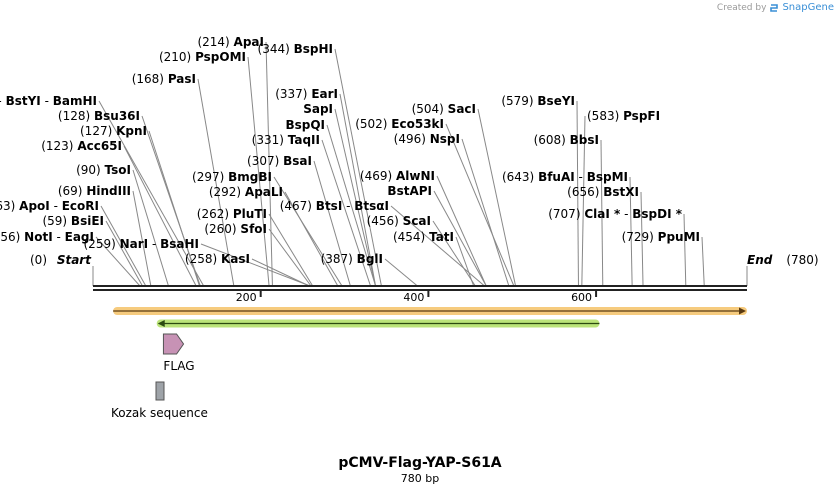 This screenshot has height=494, width=840. I want to click on site-label: (90) TsoI, so click(103, 170).